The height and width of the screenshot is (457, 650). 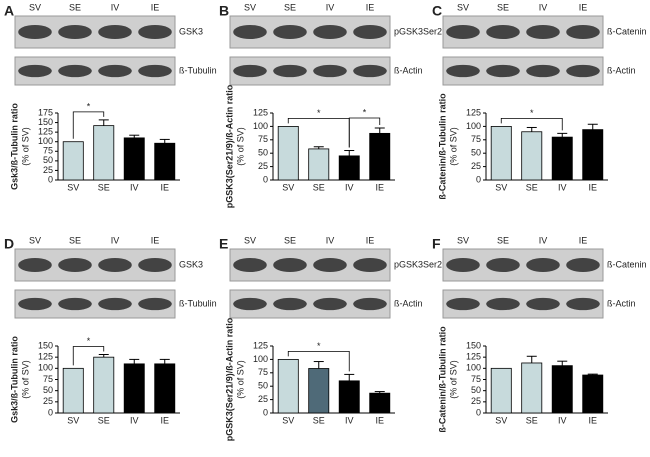 I want to click on blot-label: GSK3, so click(x=191, y=31).